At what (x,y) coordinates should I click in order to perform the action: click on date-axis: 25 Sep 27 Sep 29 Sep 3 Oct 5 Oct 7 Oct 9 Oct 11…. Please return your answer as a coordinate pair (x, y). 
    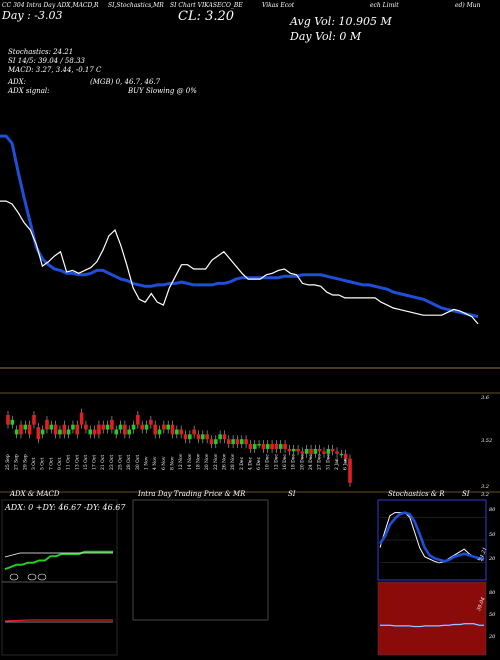
    Looking at the image, I should click on (177, 461).